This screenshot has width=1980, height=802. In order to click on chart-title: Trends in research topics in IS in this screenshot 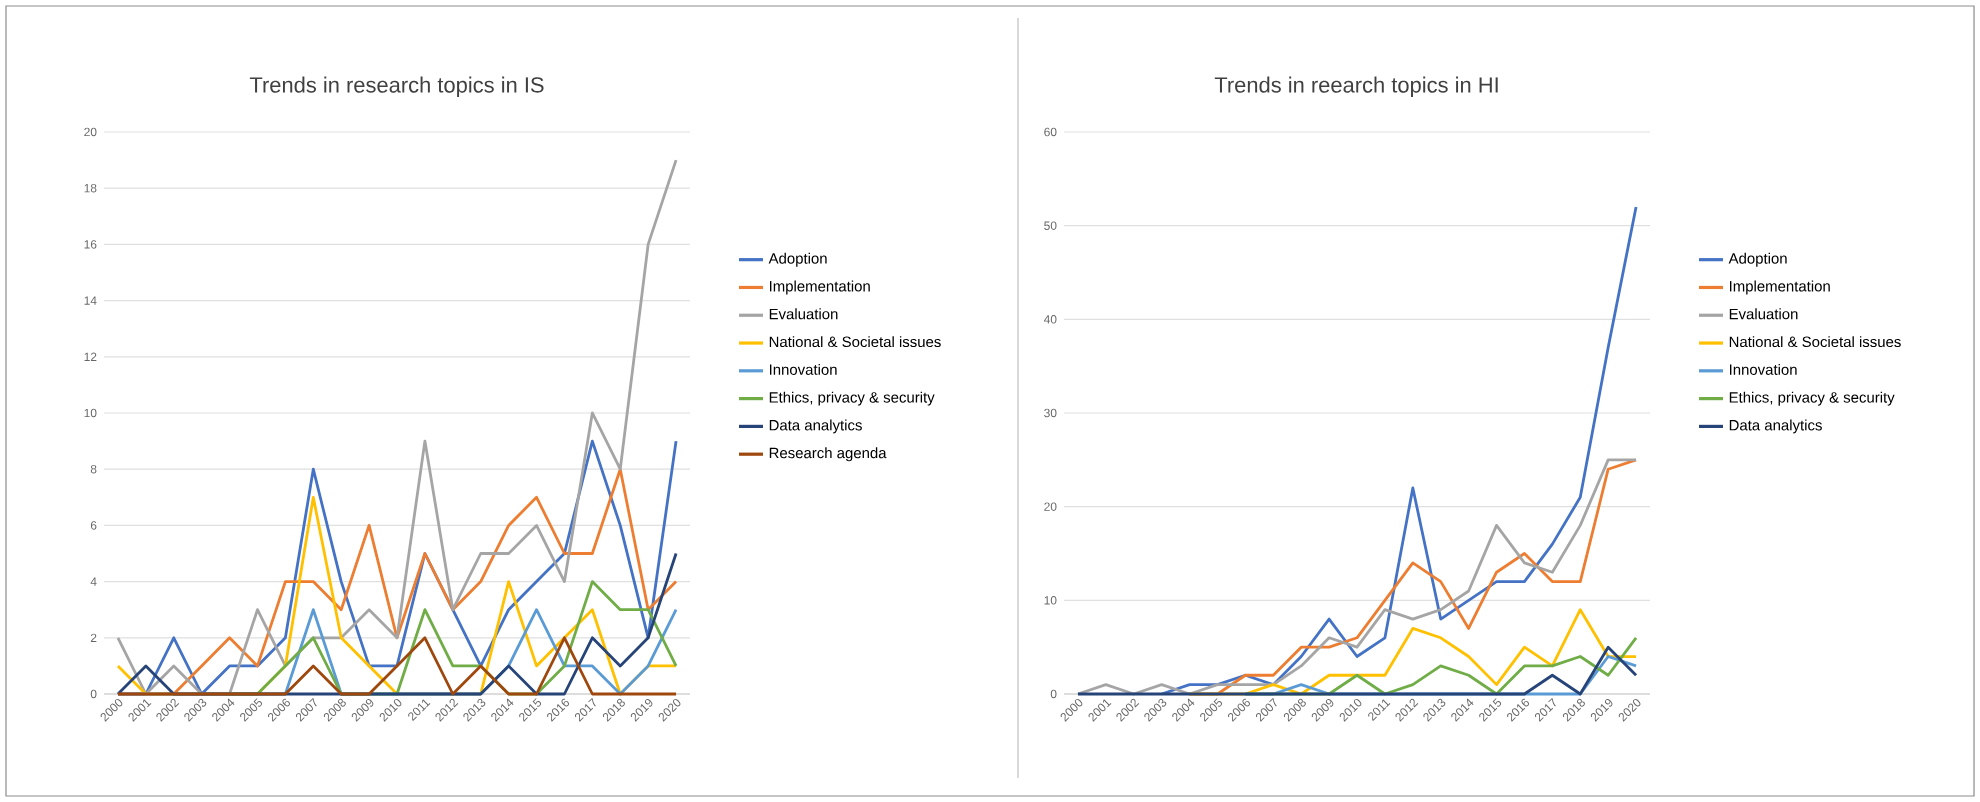, I will do `click(396, 86)`.